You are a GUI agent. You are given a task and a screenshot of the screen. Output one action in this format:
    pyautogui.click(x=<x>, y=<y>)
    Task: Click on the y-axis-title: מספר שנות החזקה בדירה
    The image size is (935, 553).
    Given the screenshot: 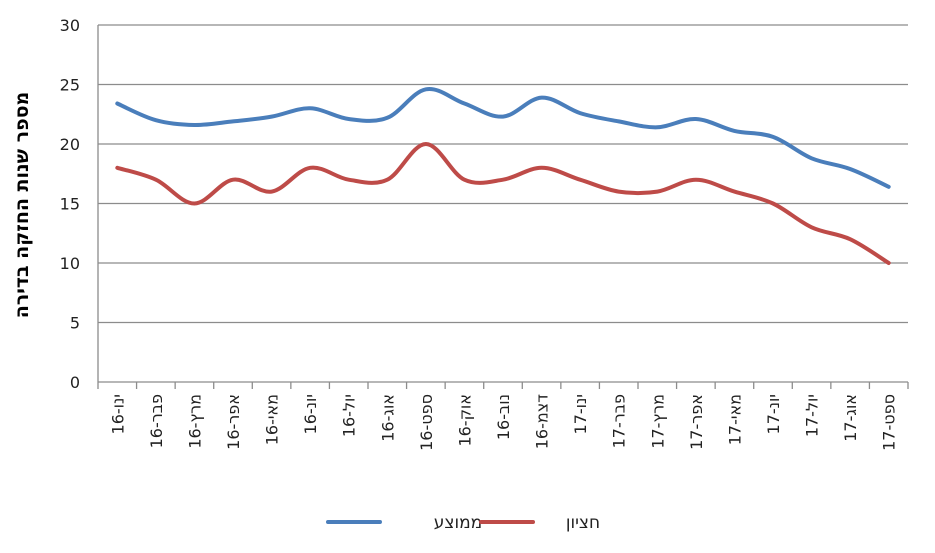 What is the action you would take?
    pyautogui.click(x=22, y=205)
    